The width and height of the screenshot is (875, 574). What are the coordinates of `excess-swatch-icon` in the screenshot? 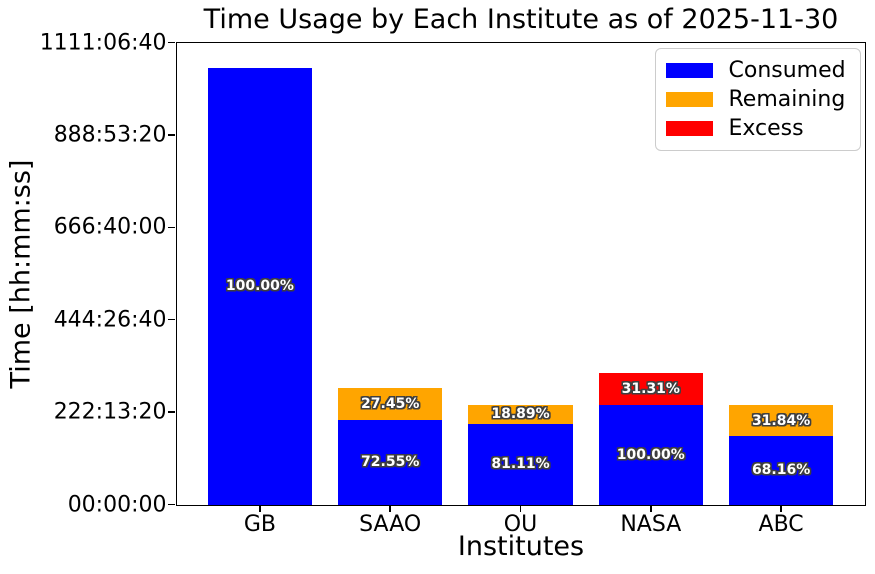 It's located at (689, 128).